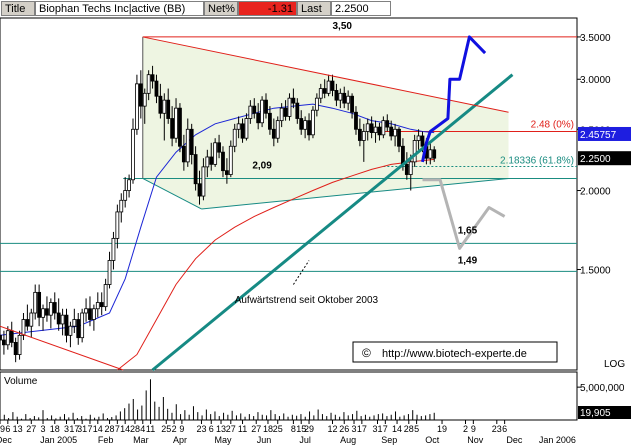 The width and height of the screenshot is (631, 446). I want to click on volume-plot-frame, so click(289, 396).